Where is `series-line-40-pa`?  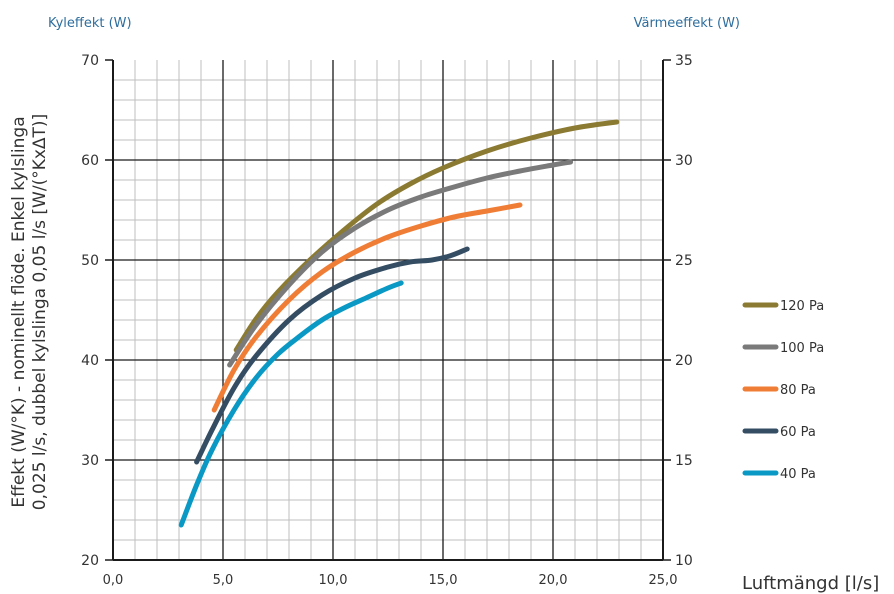
series-line-40-pa is located at coordinates (291, 404).